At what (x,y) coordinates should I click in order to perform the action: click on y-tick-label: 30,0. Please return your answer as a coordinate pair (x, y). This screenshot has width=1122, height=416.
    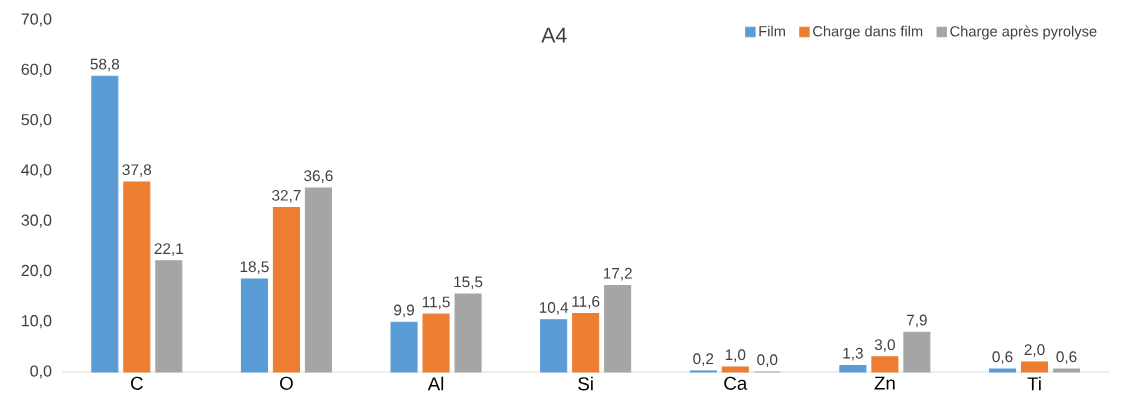
    Looking at the image, I should click on (36, 221).